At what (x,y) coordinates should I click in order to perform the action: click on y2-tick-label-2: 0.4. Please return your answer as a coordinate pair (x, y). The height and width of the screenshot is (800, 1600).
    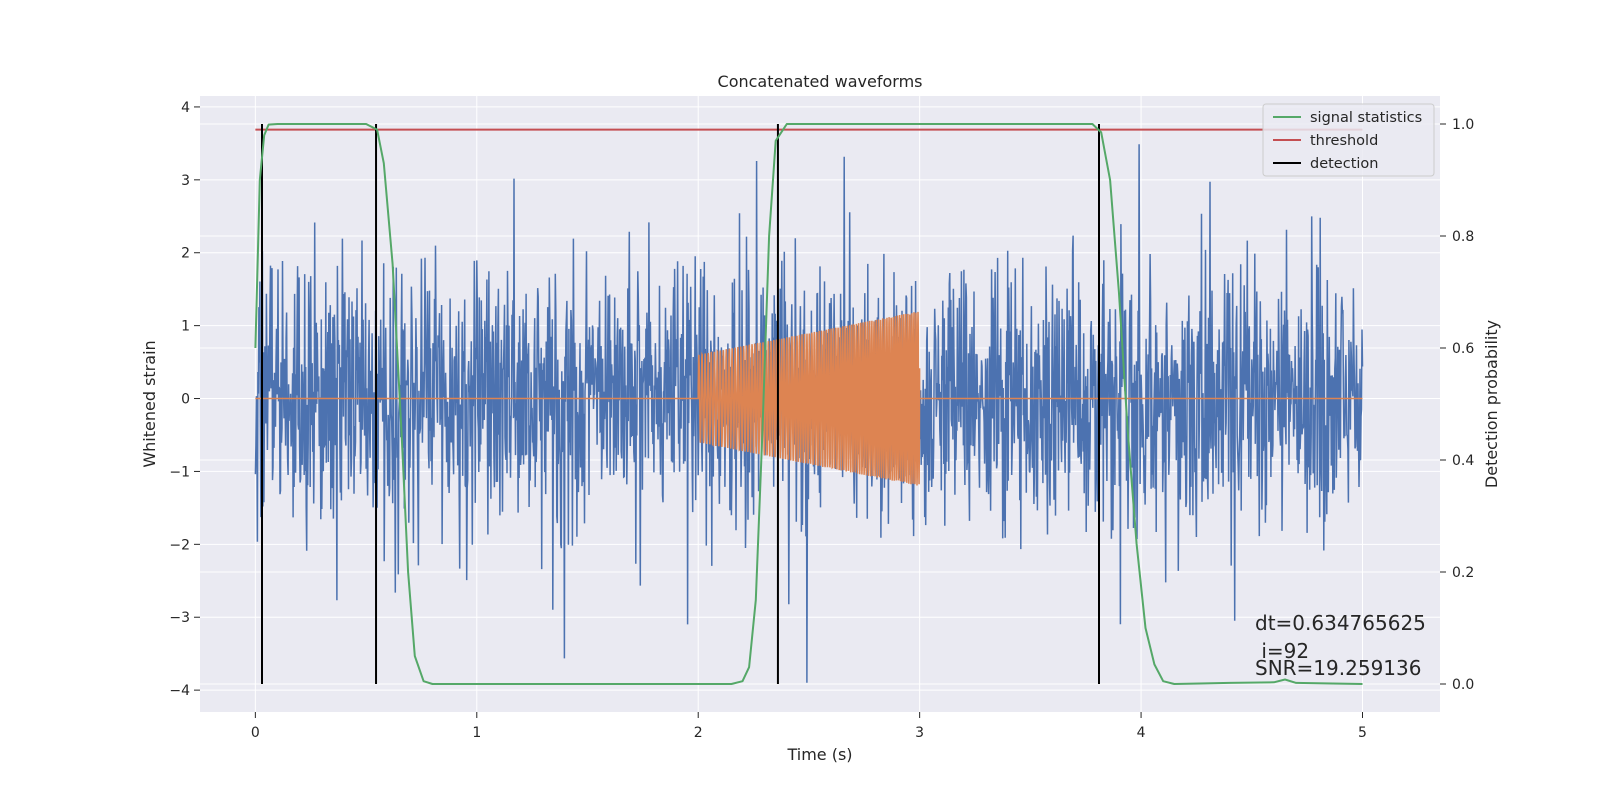
    Looking at the image, I should click on (1463, 461).